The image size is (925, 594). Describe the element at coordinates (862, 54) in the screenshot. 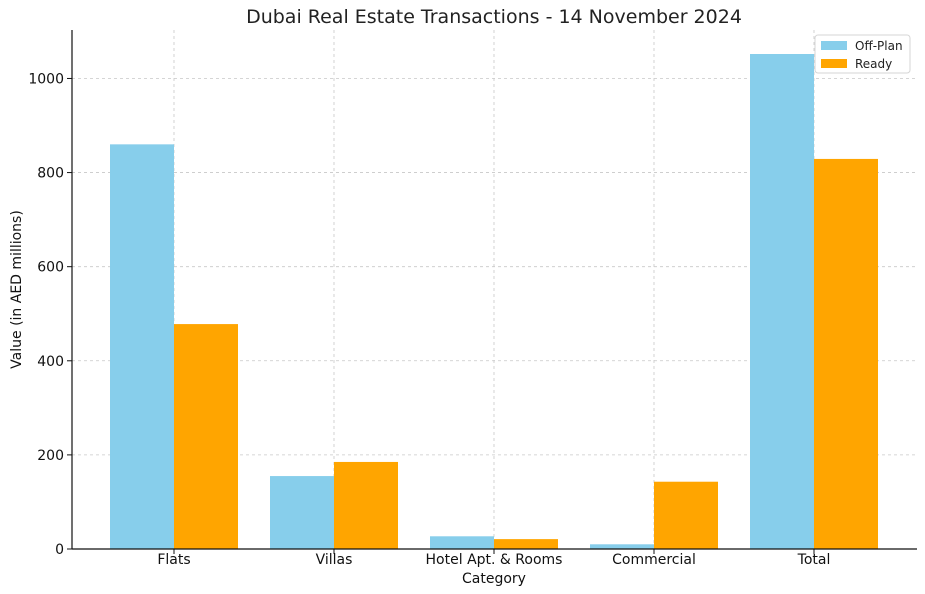

I see `legend: Off-Plan Ready` at that location.